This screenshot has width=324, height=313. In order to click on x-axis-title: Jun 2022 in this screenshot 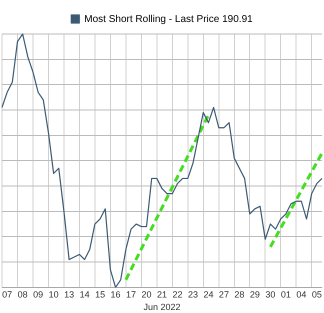, I will do `click(162, 307)`.